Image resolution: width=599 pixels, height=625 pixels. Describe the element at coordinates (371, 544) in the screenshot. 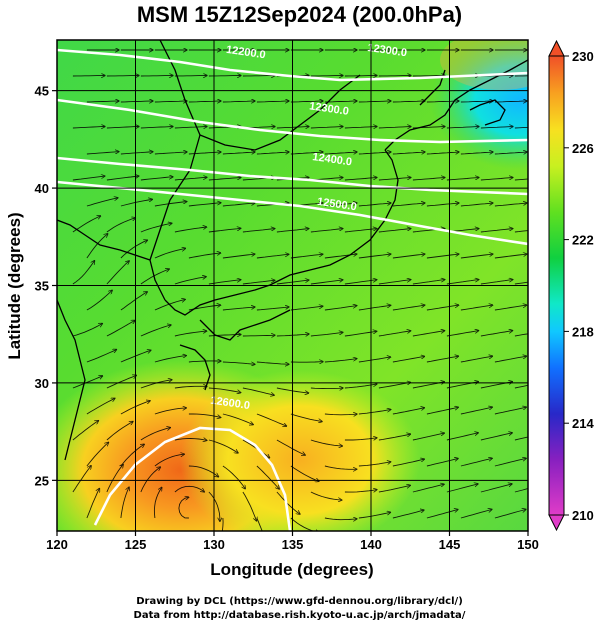

I see `x-tick-label: 140` at that location.